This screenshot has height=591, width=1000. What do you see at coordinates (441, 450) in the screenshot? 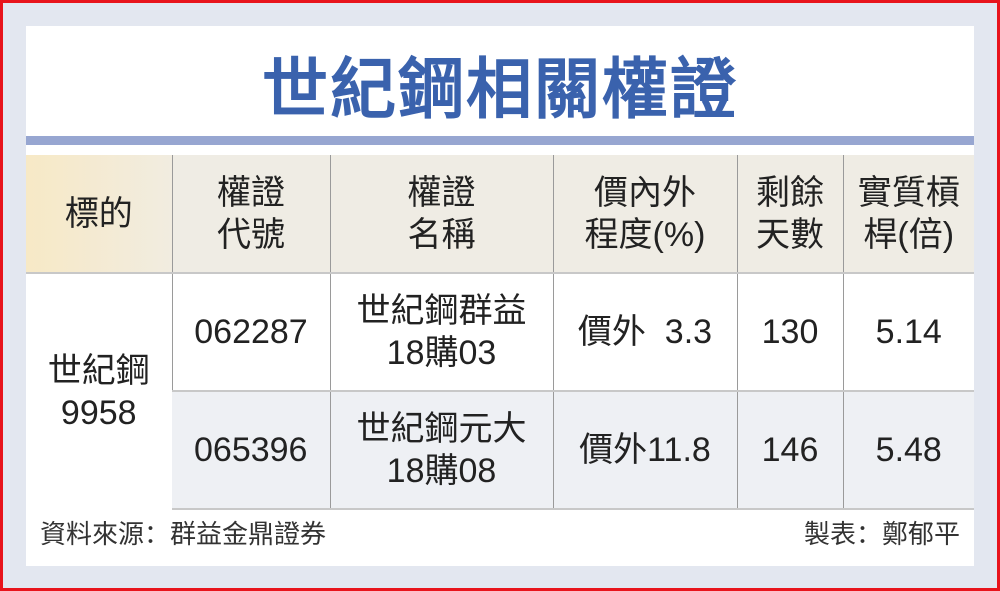
I see `name-cell: 世紀鋼元大 18購08` at bounding box center [441, 450].